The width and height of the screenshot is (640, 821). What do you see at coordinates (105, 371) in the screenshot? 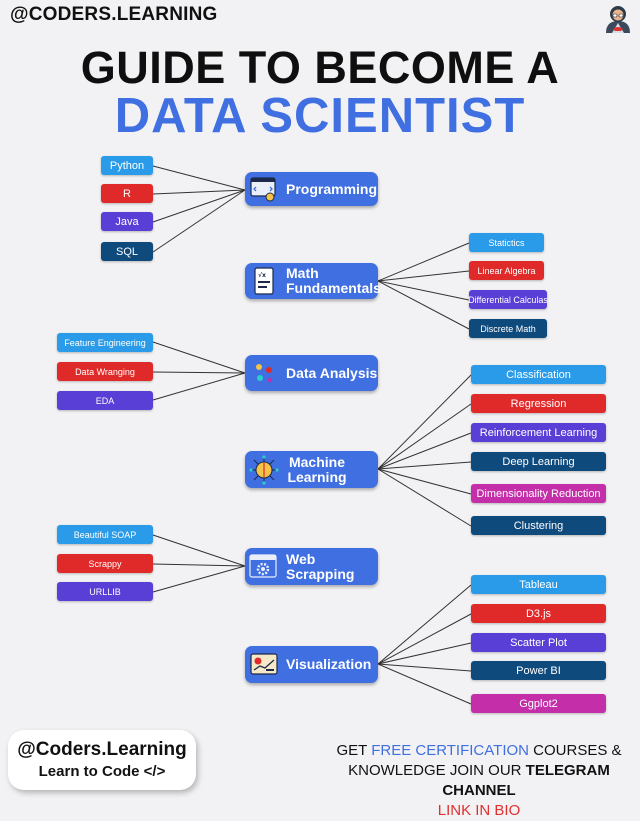
I see `chip-data-wrangling: Data Wranging` at bounding box center [105, 371].